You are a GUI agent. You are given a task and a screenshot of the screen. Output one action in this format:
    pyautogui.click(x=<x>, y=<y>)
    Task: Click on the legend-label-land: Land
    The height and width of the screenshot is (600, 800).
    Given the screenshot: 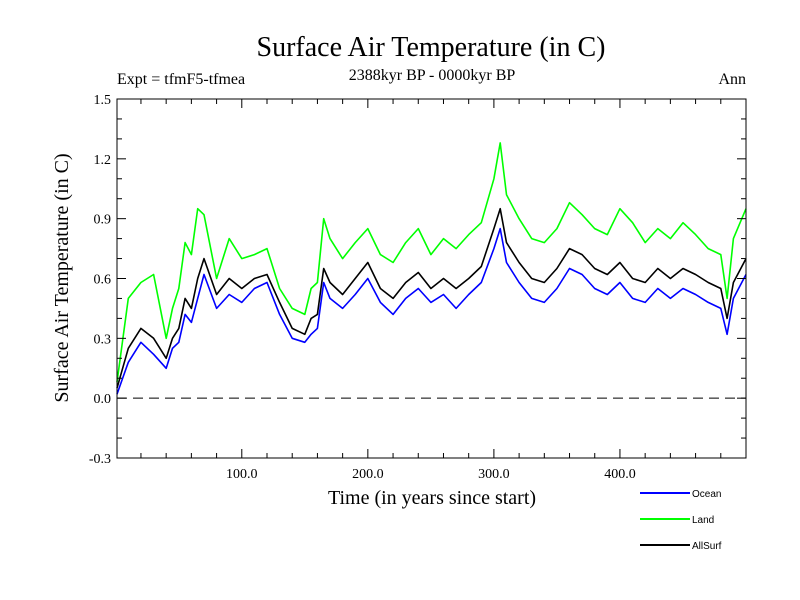 What is the action you would take?
    pyautogui.click(x=703, y=520)
    